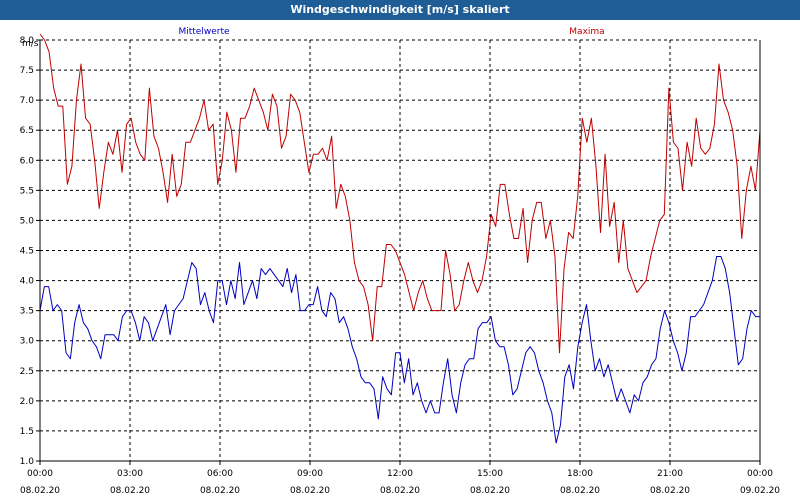  Describe the element at coordinates (220, 474) in the screenshot. I see `x-tick-time-label: 06:00` at that location.